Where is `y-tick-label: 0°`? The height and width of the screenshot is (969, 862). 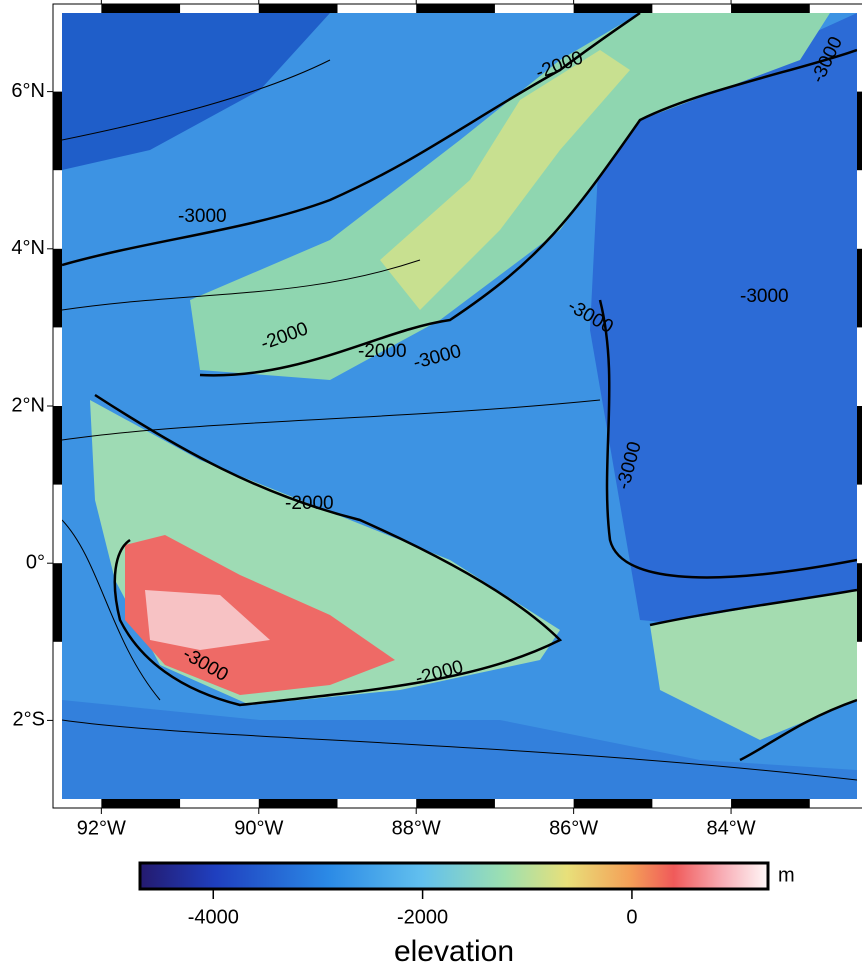 y-tick-label: 0° is located at coordinates (35, 562).